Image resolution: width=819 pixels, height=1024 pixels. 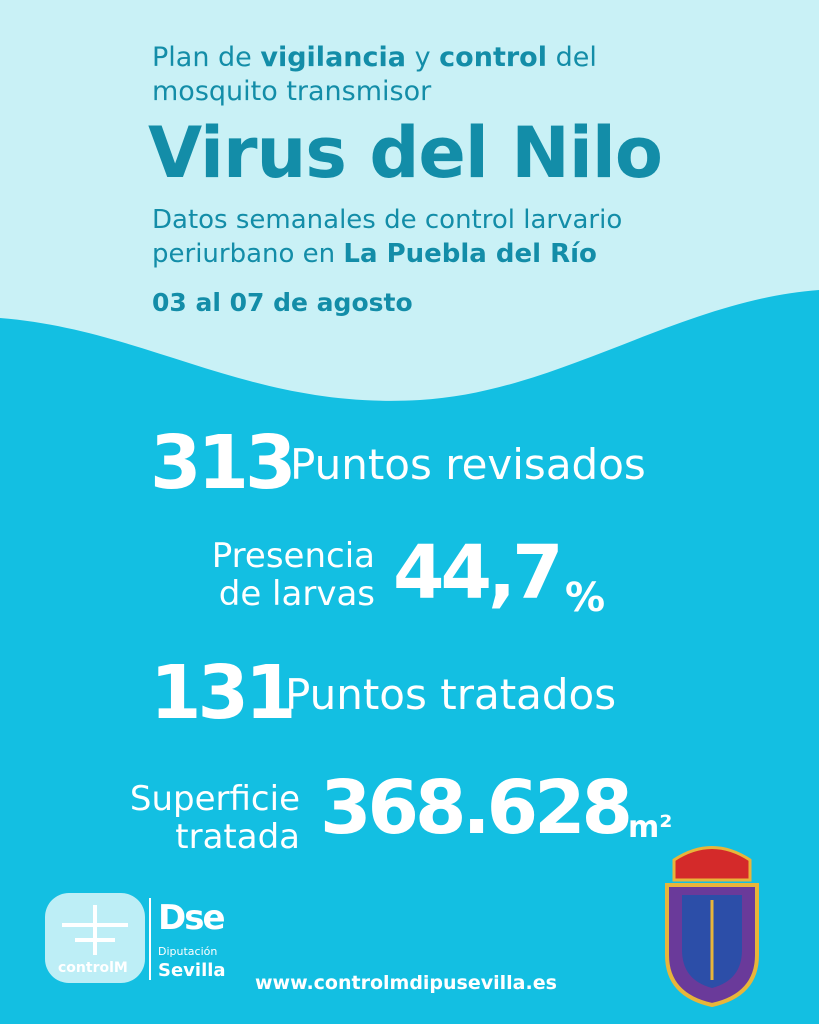 I want to click on url: www.controlmdipusevilla.es, so click(x=406, y=983).